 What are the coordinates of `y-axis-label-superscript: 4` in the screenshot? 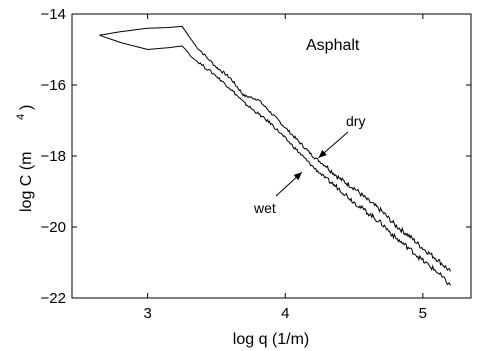 It's located at (21, 117).